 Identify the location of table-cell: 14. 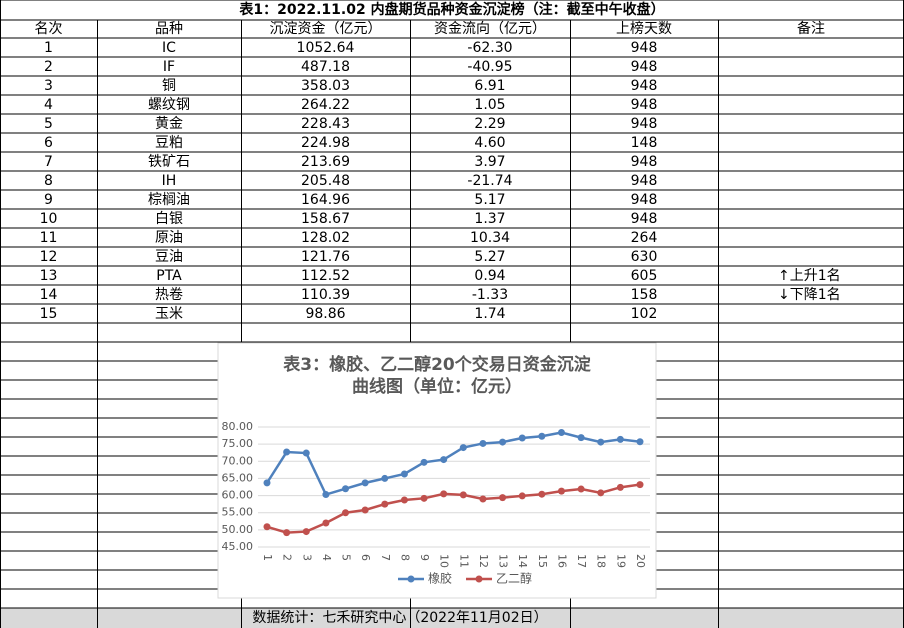
(49, 295).